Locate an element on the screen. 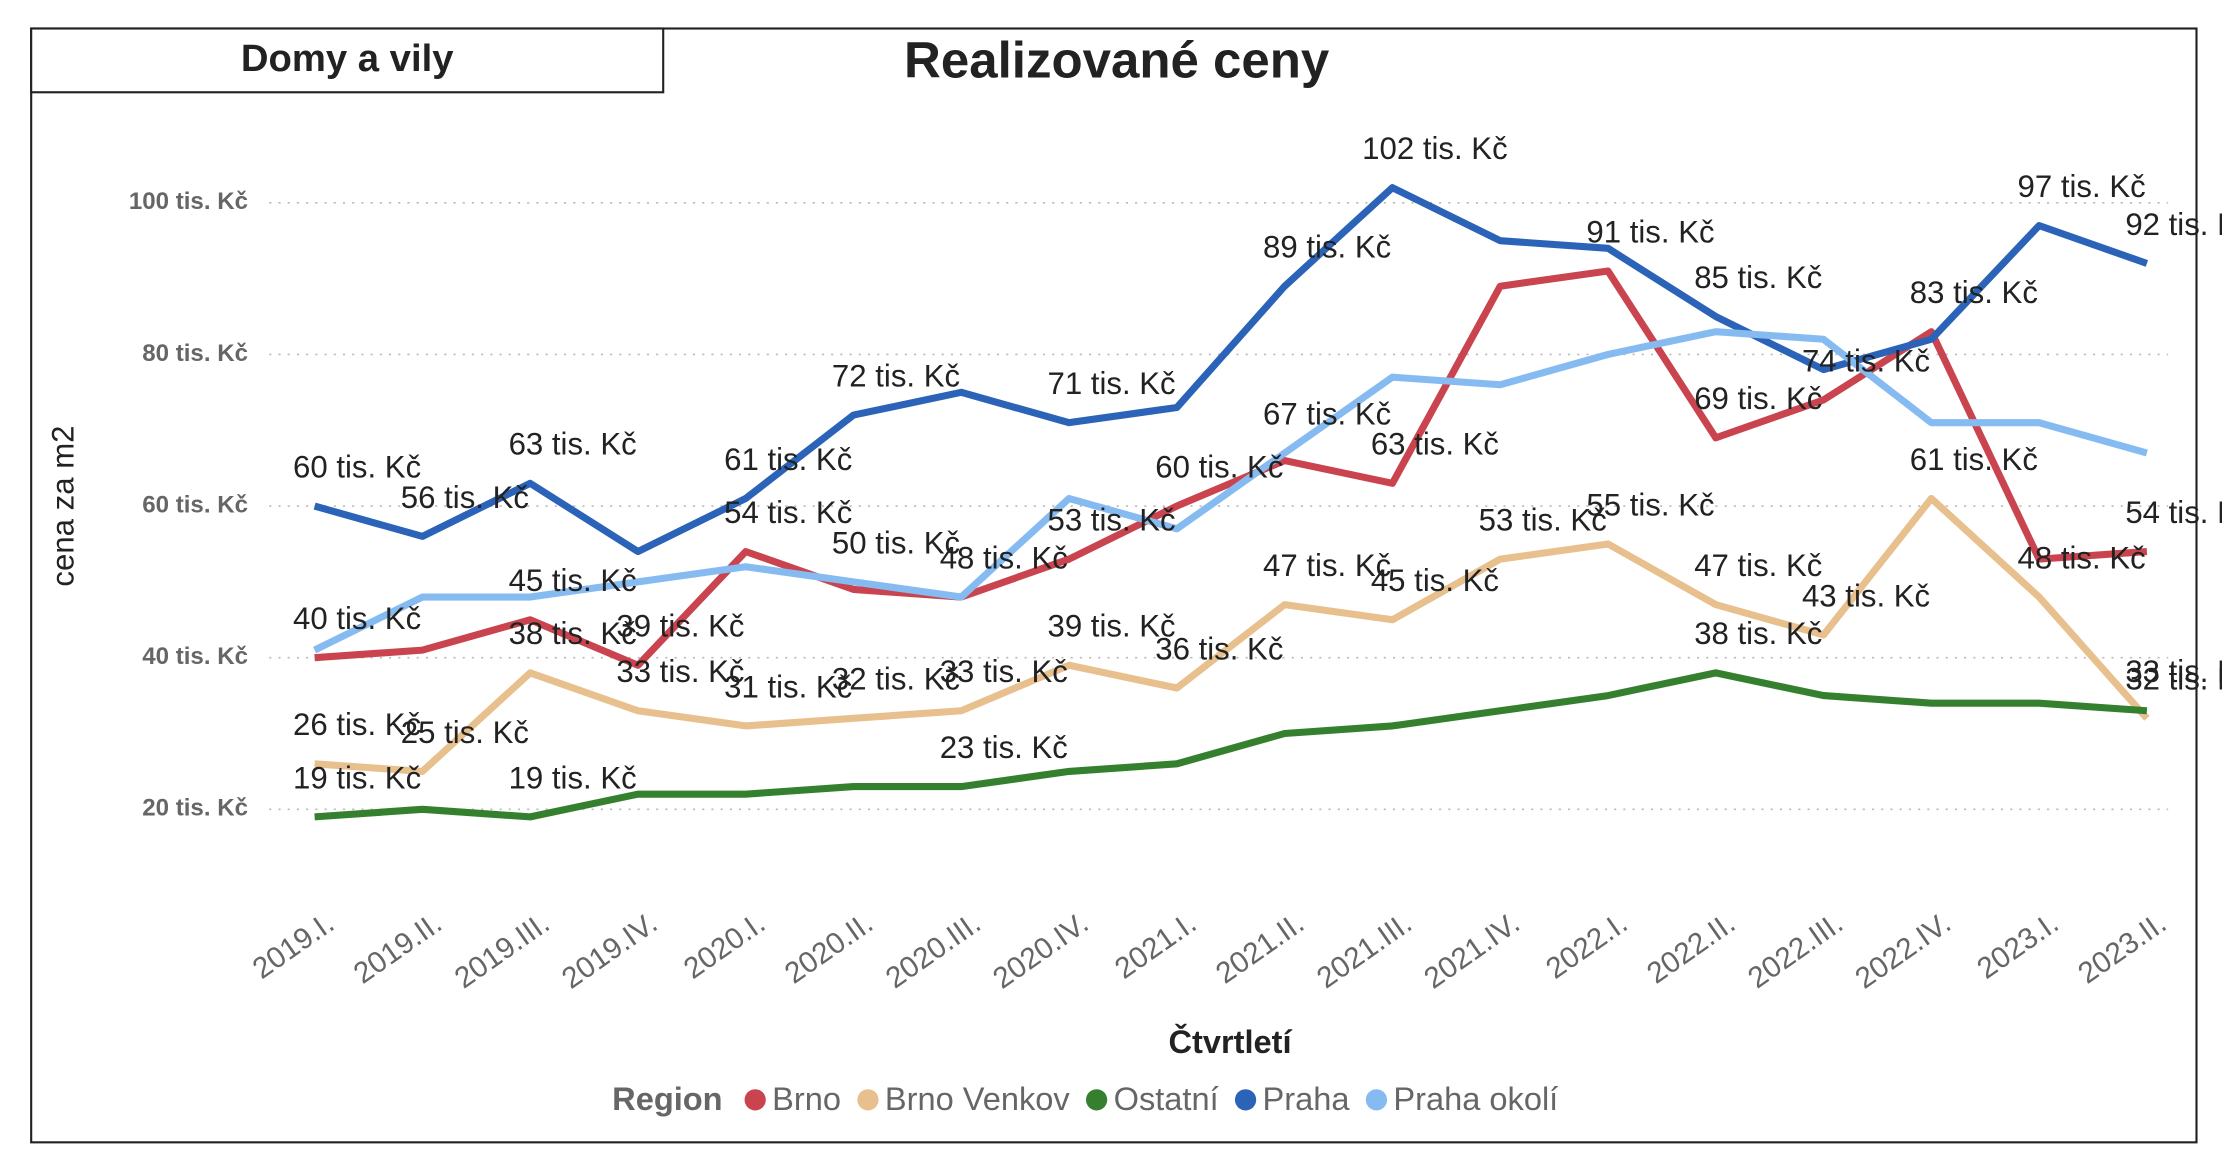  y-tick-label: 80 tis. Kč is located at coordinates (195, 353).